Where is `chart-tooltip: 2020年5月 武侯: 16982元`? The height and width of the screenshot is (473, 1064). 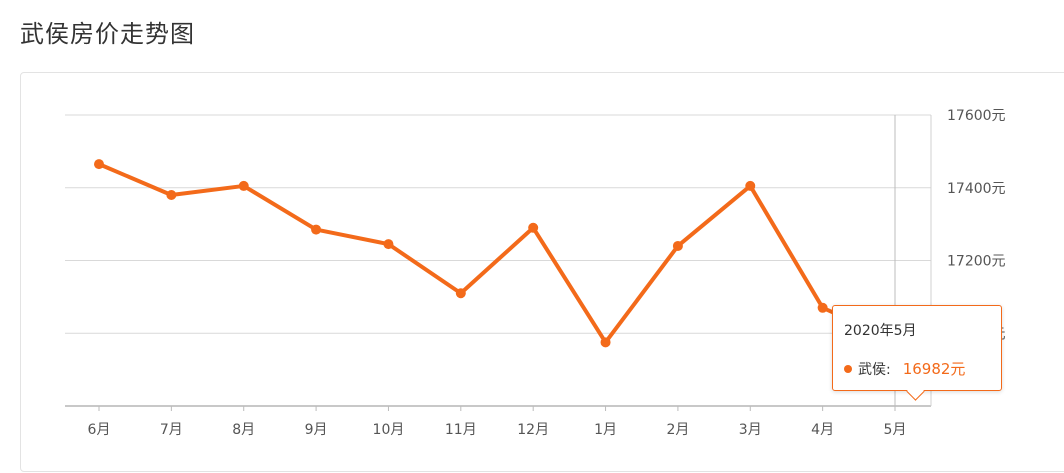
chart-tooltip: 2020年5月 武侯: 16982元 is located at coordinates (917, 353).